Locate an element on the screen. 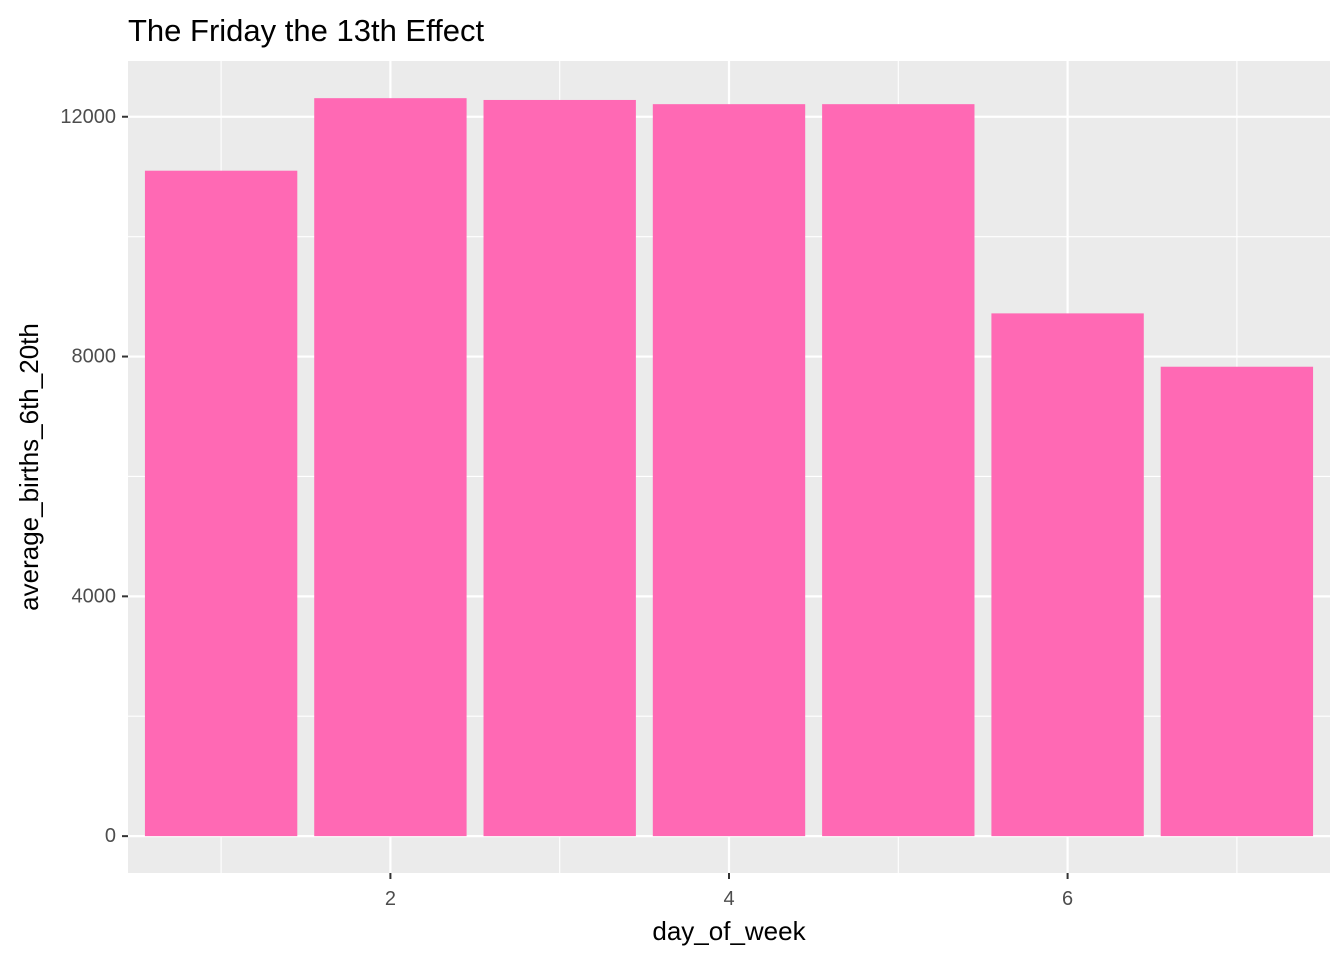 The height and width of the screenshot is (965, 1344). y-tick-label: 8000 is located at coordinates (94, 357).